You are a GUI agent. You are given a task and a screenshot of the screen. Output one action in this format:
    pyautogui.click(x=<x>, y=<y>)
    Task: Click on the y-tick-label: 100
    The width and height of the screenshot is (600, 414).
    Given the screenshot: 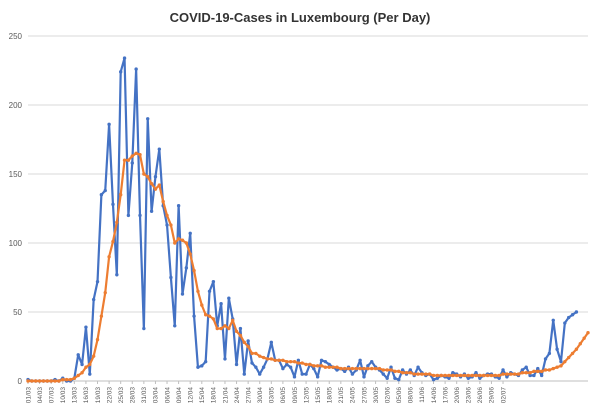 What is the action you would take?
    pyautogui.click(x=16, y=243)
    